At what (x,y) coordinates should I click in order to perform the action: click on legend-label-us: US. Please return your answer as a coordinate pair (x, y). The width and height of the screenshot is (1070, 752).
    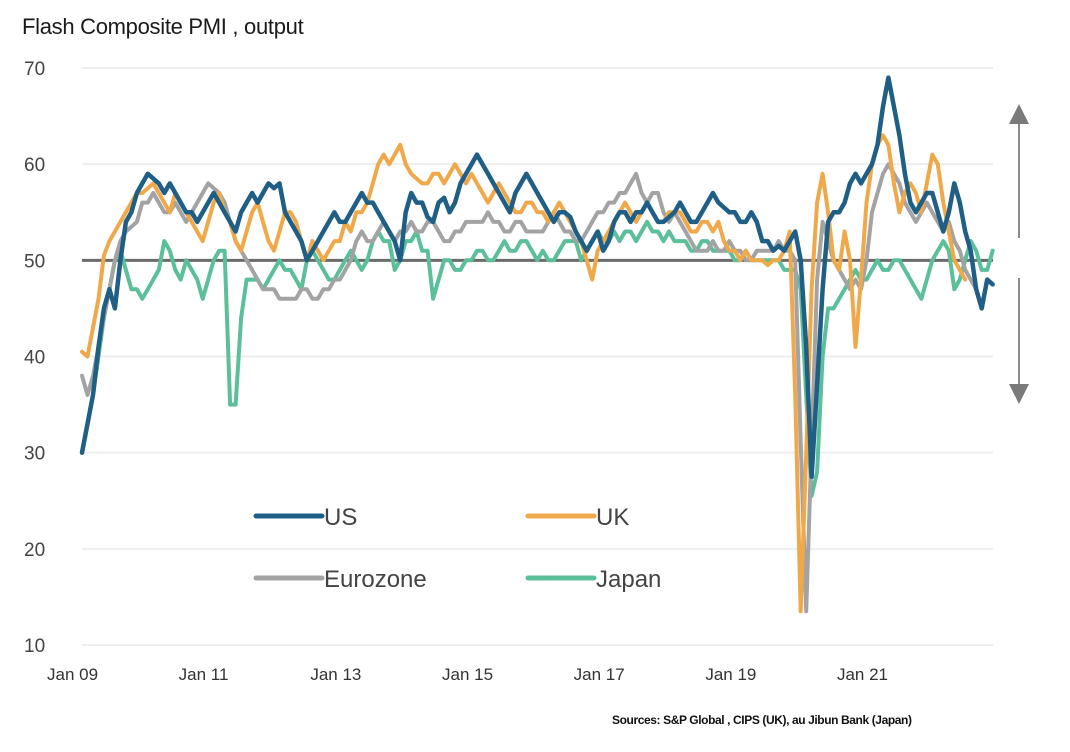
    Looking at the image, I should click on (340, 517).